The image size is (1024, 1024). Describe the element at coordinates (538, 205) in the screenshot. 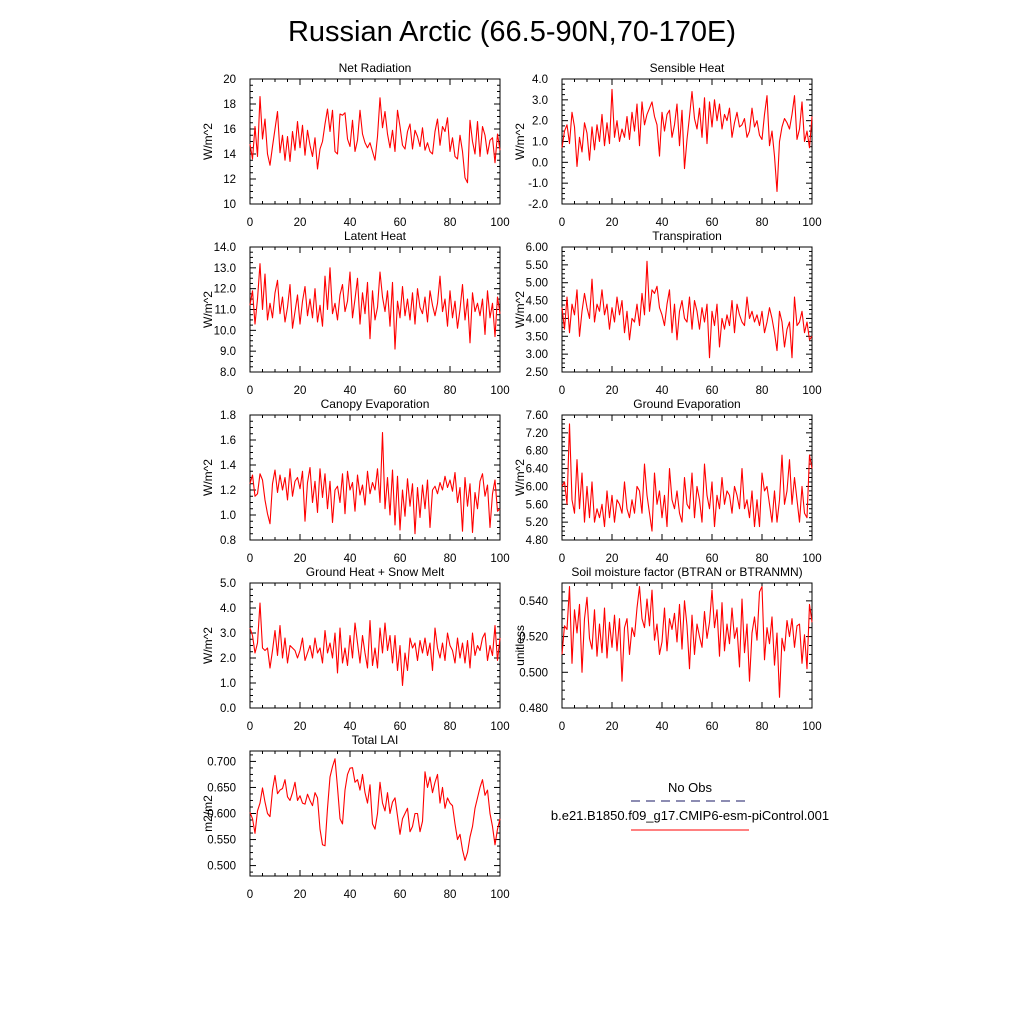

I see `y-tick-label: -2.0` at that location.